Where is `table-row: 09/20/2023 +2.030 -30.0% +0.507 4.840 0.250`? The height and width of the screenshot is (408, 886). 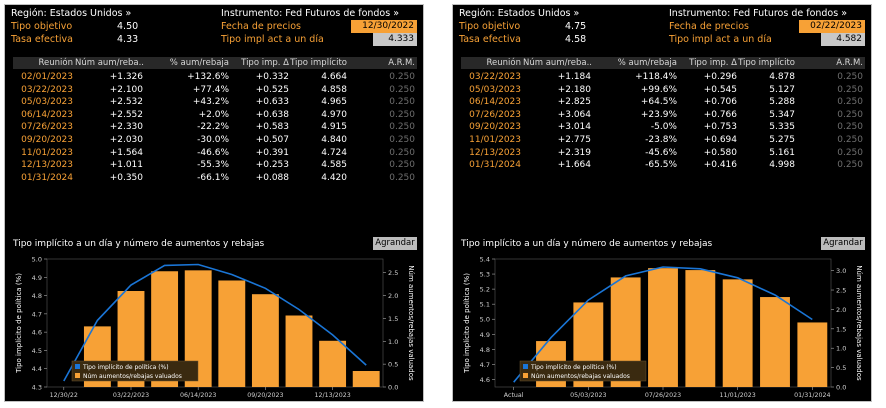
table-row: 09/20/2023 +2.030 -30.0% +0.507 4.840 0.250 is located at coordinates (215, 141).